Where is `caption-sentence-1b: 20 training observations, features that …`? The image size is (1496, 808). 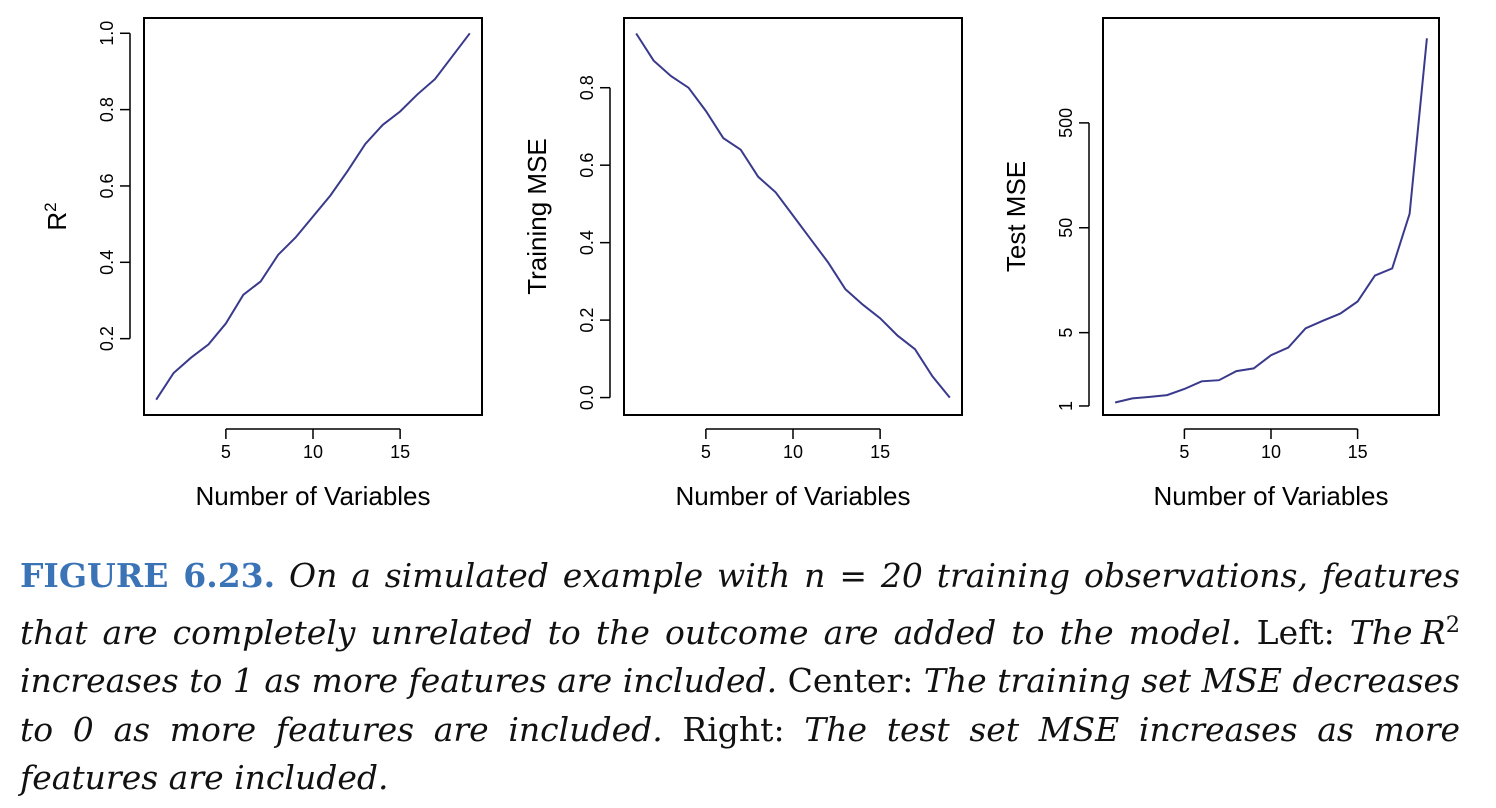 caption-sentence-1b: 20 training observations, features that … is located at coordinates (740, 604).